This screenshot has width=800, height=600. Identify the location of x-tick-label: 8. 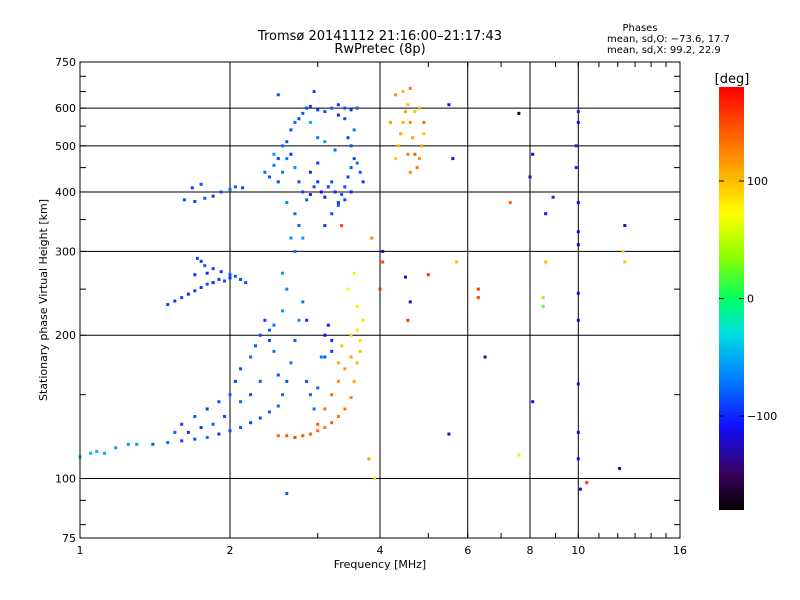
(530, 550).